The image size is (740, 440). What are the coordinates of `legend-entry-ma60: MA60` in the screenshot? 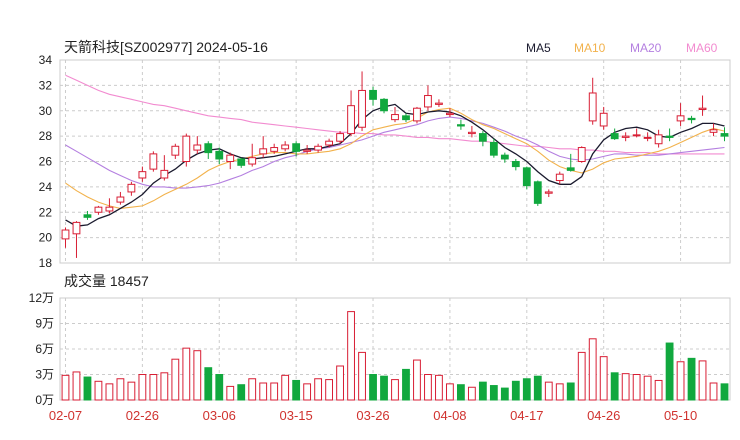 It's located at (702, 48).